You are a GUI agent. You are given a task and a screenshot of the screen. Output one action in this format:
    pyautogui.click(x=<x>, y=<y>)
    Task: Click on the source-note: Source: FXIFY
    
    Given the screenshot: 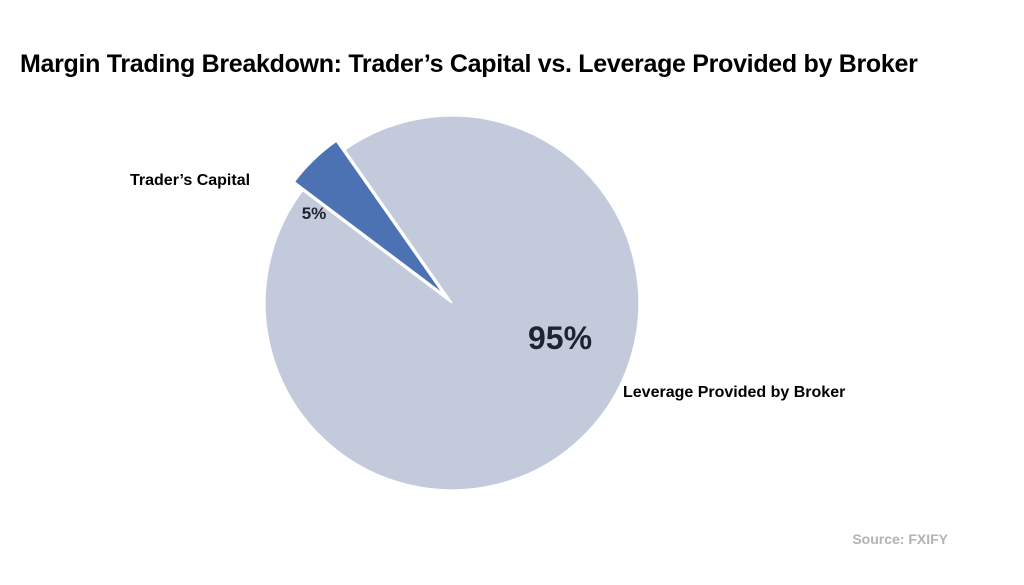 What is the action you would take?
    pyautogui.click(x=900, y=539)
    